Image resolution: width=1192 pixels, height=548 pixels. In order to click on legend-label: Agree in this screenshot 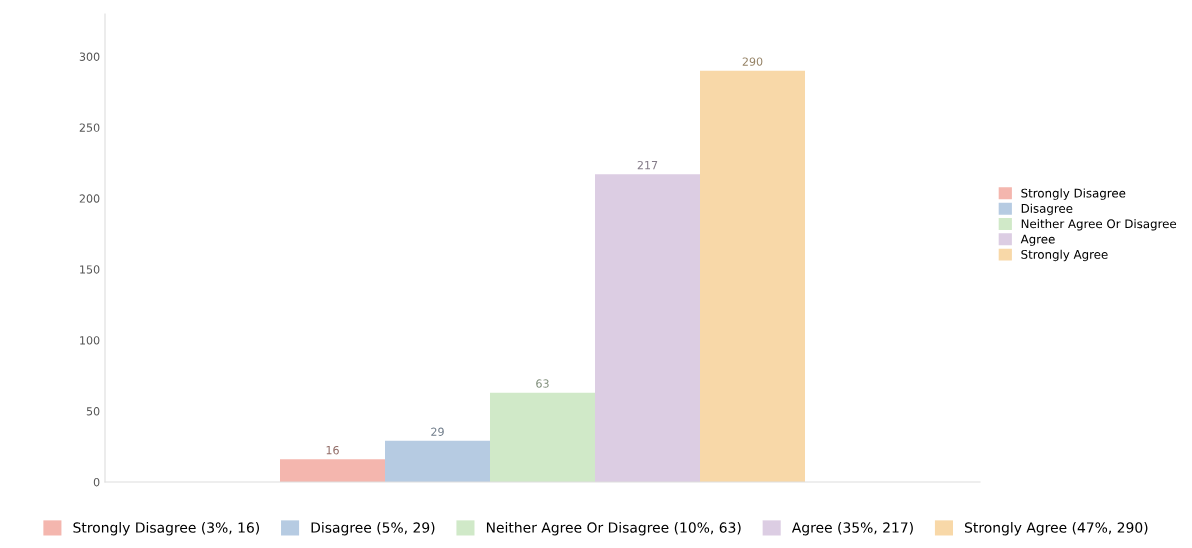, I will do `click(1037, 240)`.